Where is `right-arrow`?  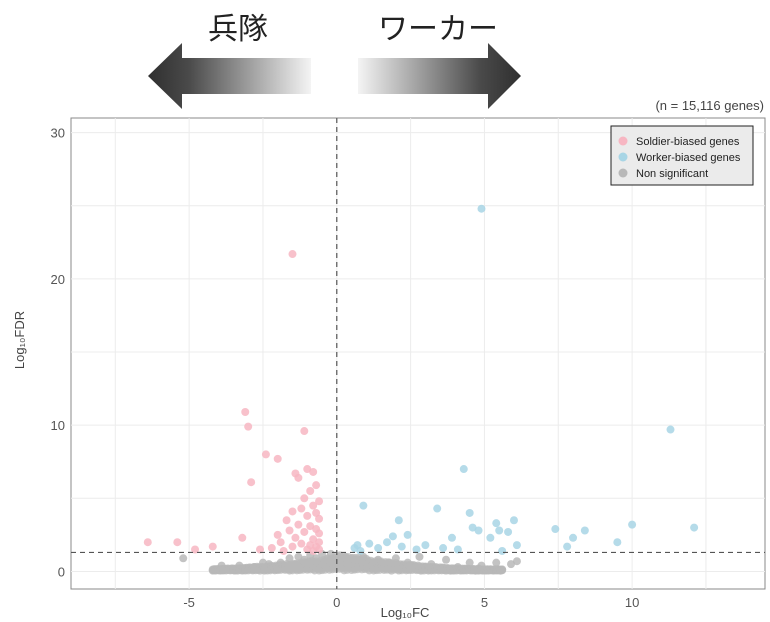 right-arrow is located at coordinates (439, 76).